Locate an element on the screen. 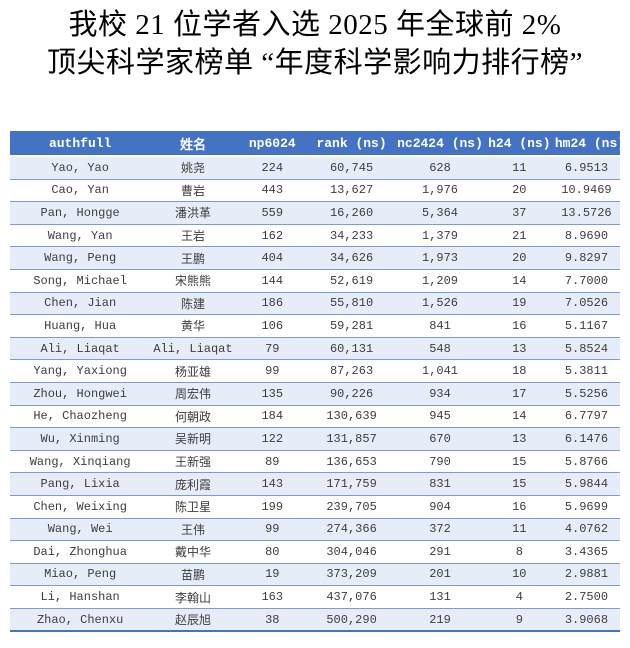 This screenshot has width=630, height=648. table-cell: 2.7500 is located at coordinates (586, 597).